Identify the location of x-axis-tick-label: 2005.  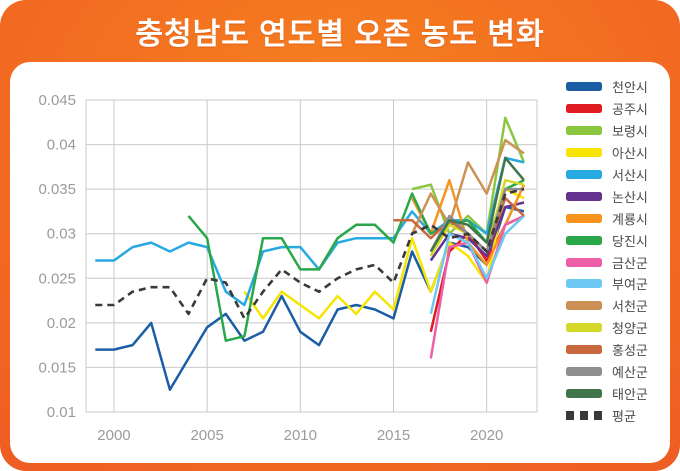
(206, 435).